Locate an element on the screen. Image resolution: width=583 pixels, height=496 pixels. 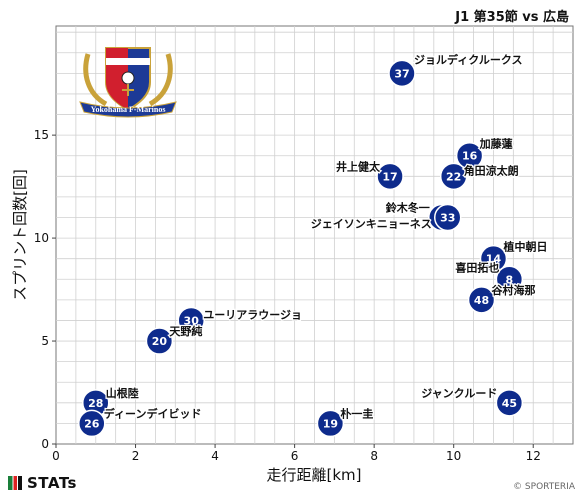
y-tick-label: 15 is located at coordinates (41, 135).